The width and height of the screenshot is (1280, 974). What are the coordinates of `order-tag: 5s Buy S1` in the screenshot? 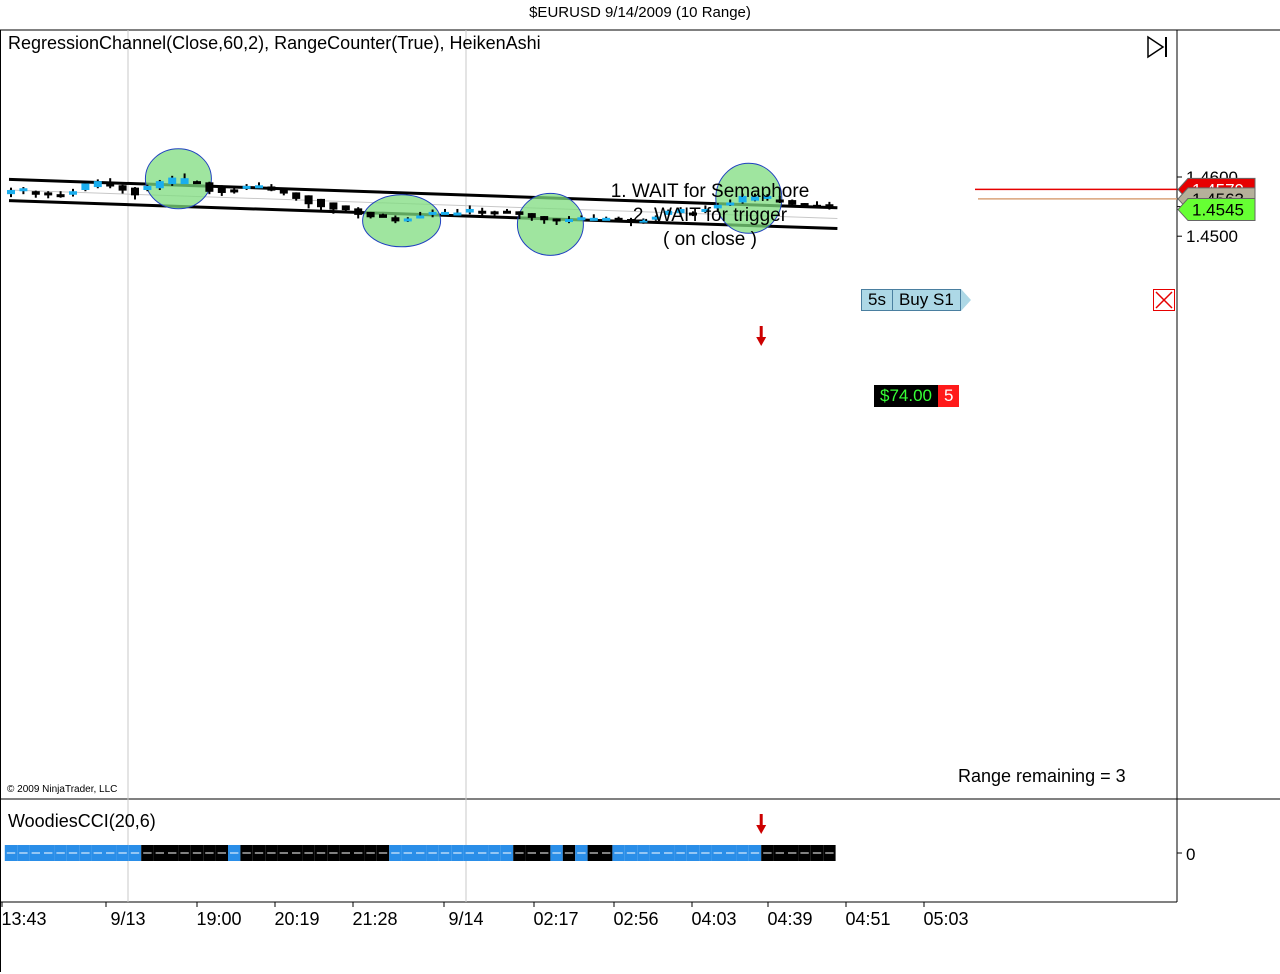 It's located at (916, 300).